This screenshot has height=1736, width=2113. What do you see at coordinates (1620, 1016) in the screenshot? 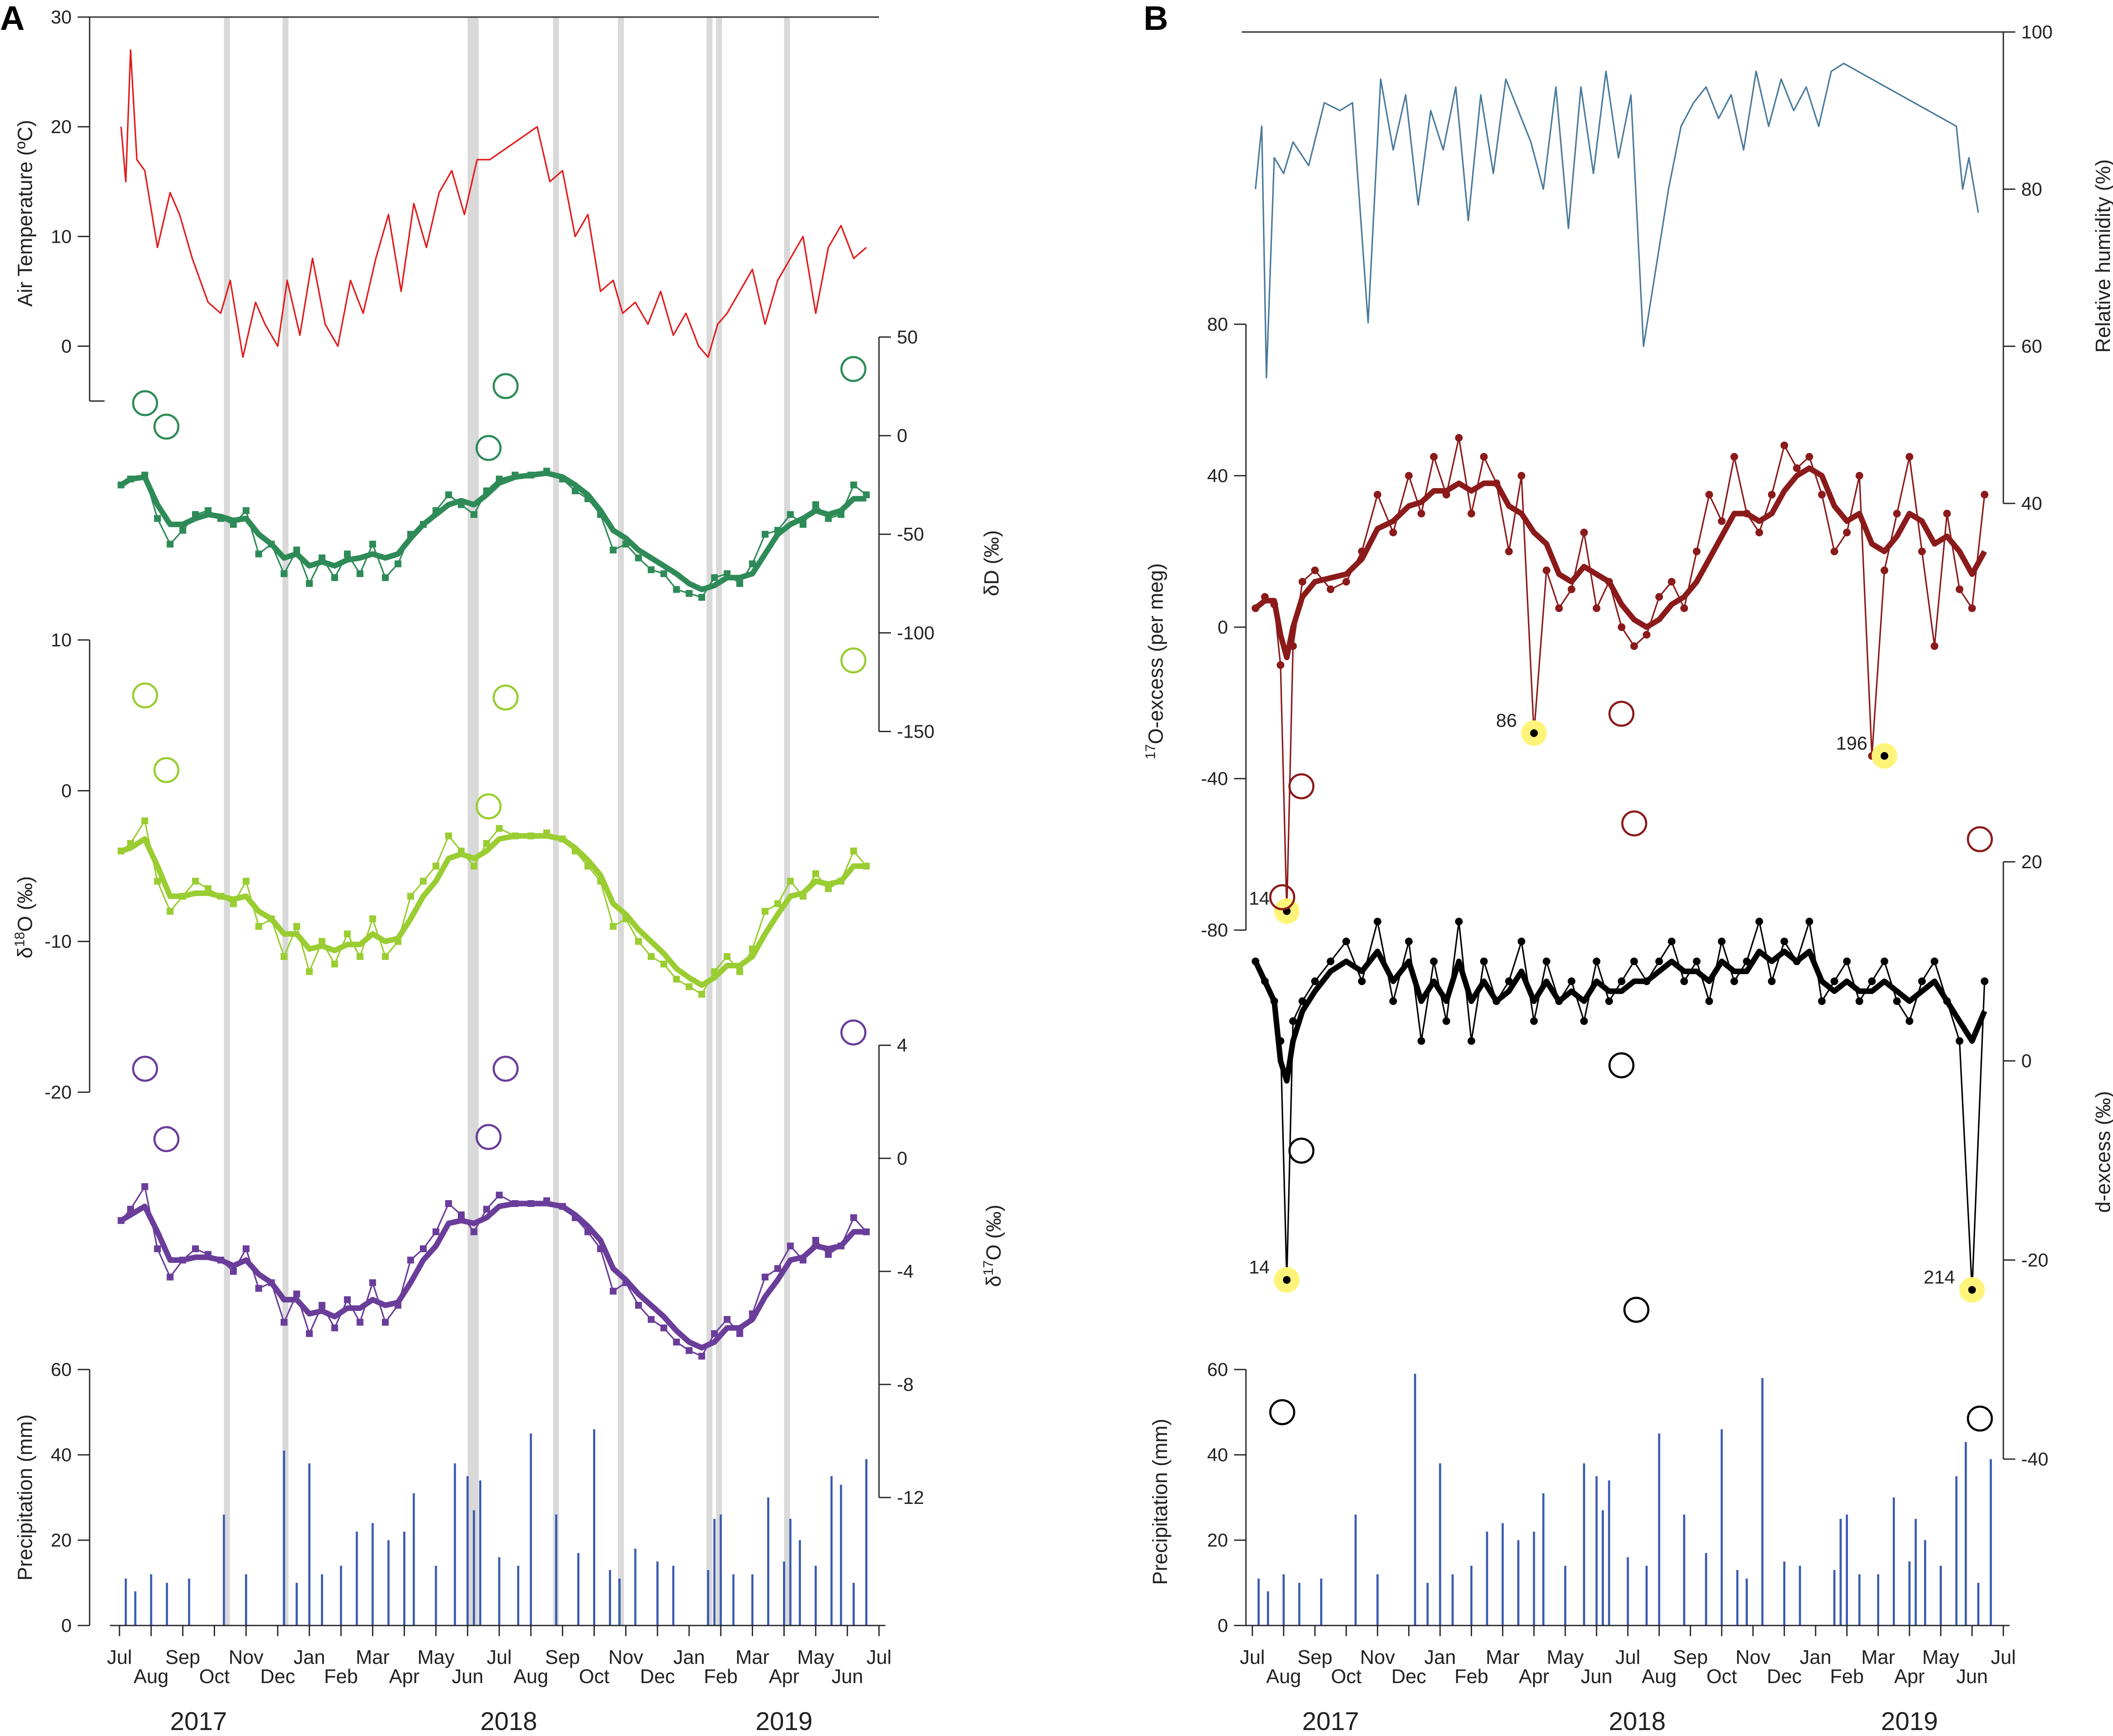
I see `b-dex-smooth-line` at bounding box center [1620, 1016].